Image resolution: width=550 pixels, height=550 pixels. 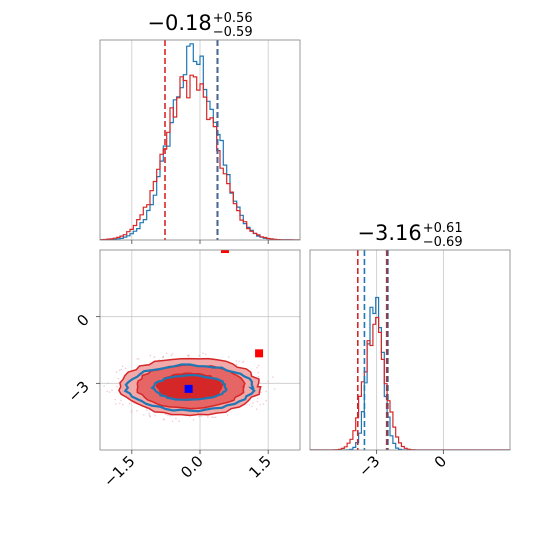 I want to click on param1-upper-error: +0.56, so click(x=233, y=18).